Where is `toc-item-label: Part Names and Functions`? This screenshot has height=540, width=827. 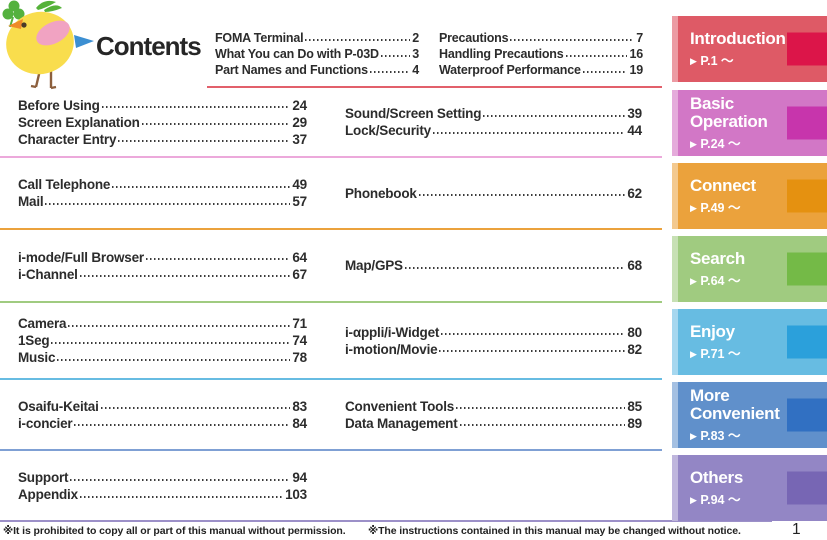
toc-item-label: Part Names and Functions is located at coordinates (291, 70).